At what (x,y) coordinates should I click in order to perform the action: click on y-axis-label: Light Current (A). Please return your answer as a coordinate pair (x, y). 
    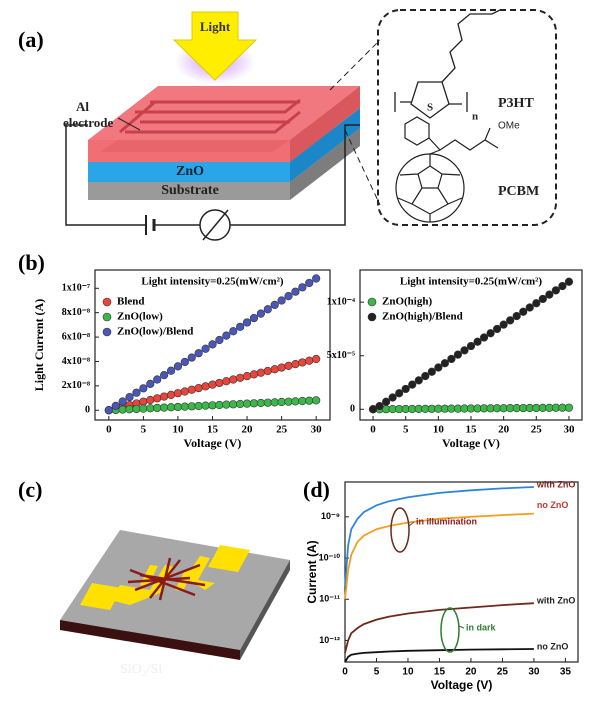
    Looking at the image, I should click on (39, 345).